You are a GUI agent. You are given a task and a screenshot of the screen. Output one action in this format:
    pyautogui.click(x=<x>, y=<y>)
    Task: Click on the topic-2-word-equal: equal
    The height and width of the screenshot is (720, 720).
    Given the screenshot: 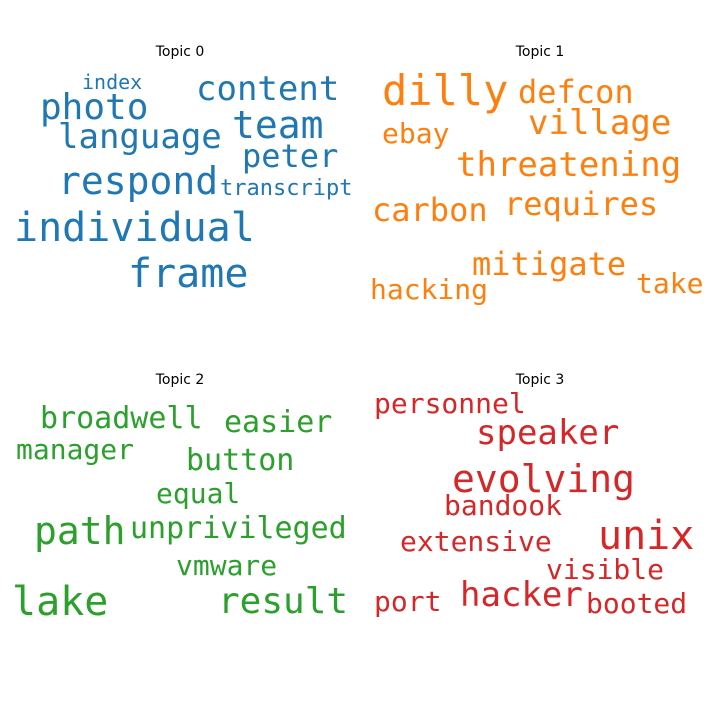 What is the action you would take?
    pyautogui.click(x=198, y=493)
    